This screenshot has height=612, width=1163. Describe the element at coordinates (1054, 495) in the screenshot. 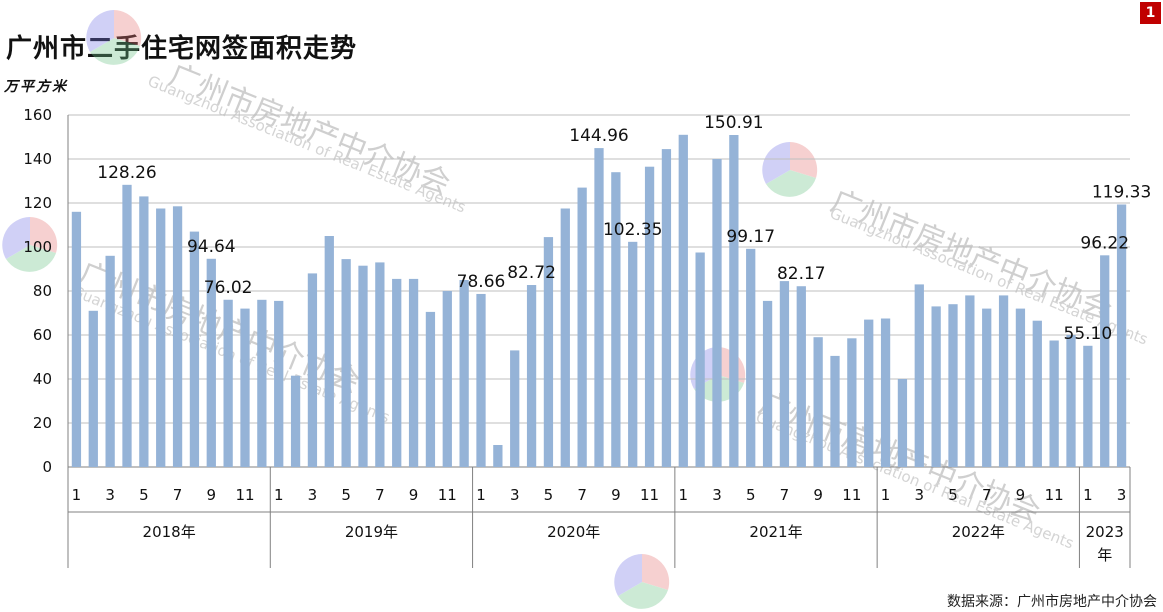

I see `x-tick-label: 11` at that location.